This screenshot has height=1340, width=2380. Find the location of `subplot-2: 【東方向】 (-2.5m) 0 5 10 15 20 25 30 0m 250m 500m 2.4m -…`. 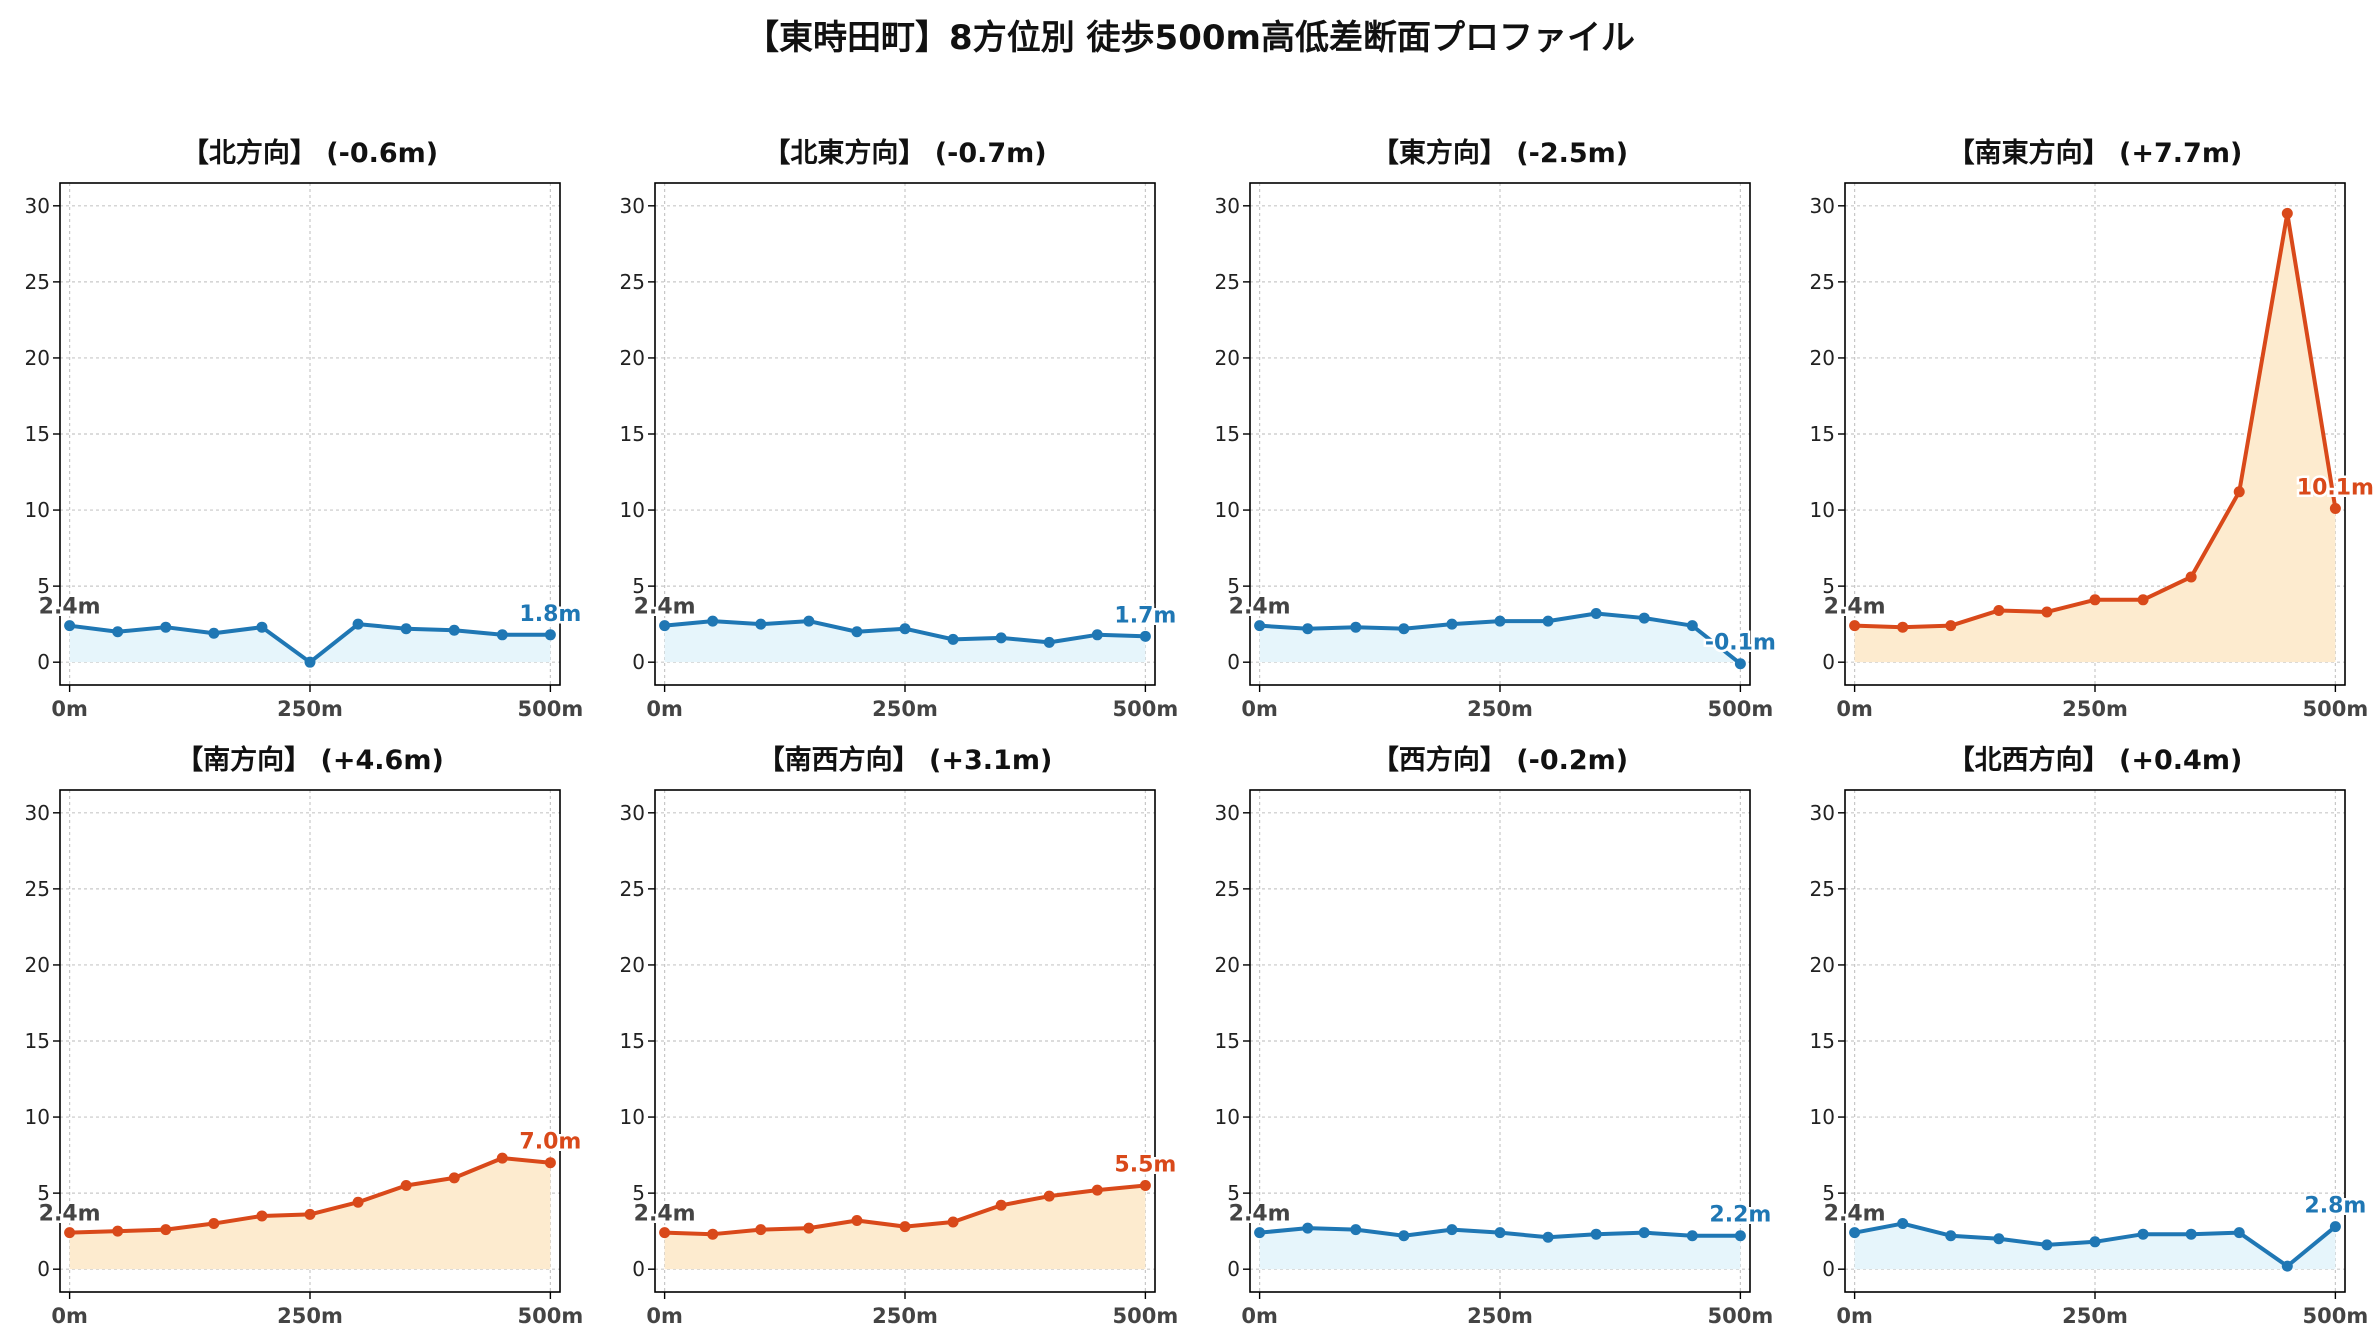

subplot-2: 【東方向】 (-2.5m) 0 5 10 15 20 25 30 0m 250m 500m 2.4m -… is located at coordinates (1497, 429).